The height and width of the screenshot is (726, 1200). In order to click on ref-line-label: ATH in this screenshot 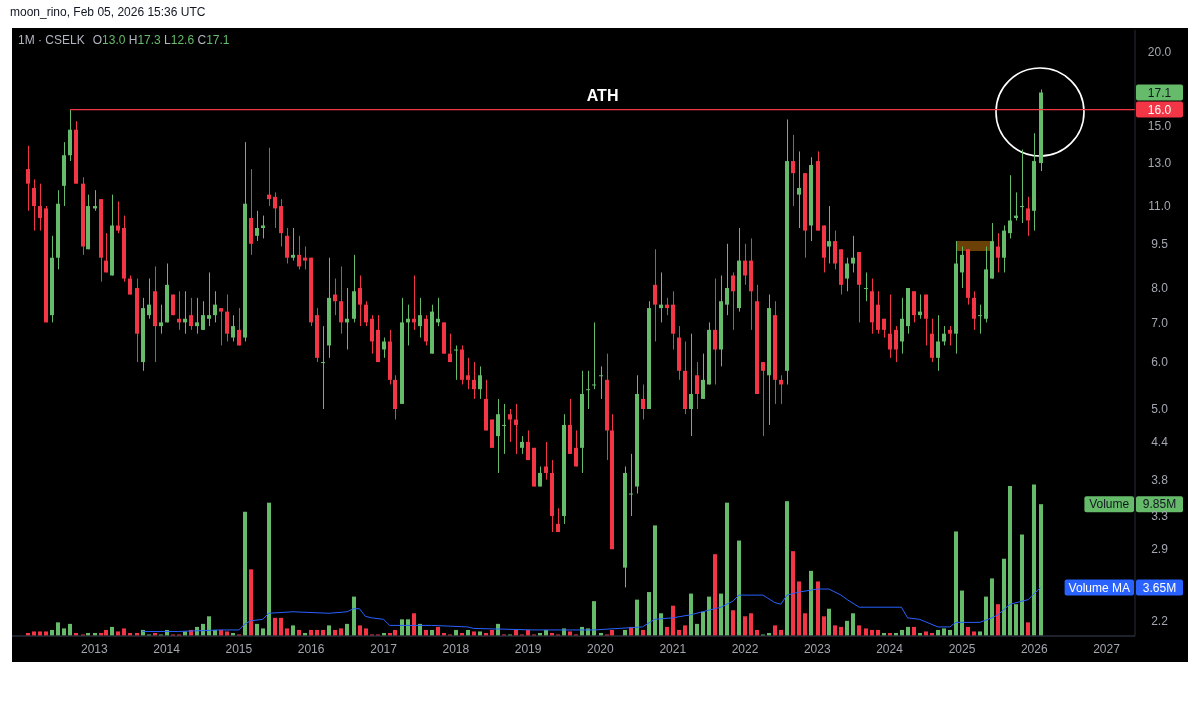, I will do `click(602, 95)`.